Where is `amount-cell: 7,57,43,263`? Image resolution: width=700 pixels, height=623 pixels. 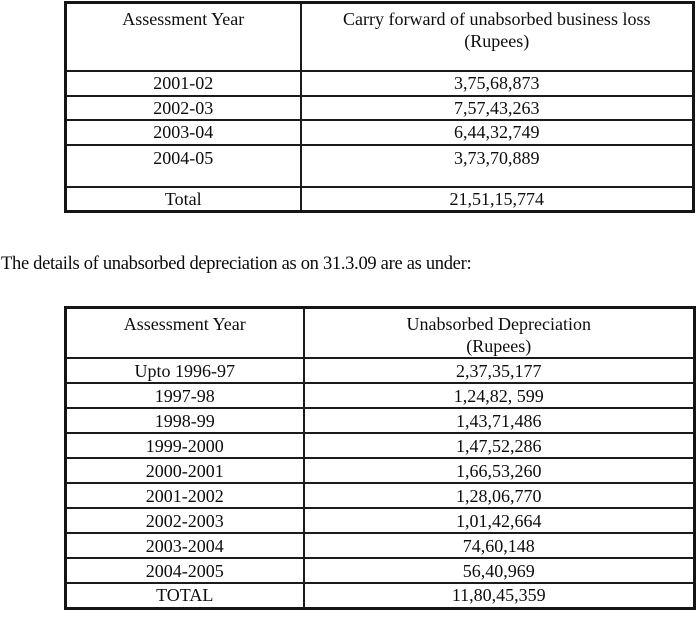
amount-cell: 7,57,43,263 is located at coordinates (497, 107).